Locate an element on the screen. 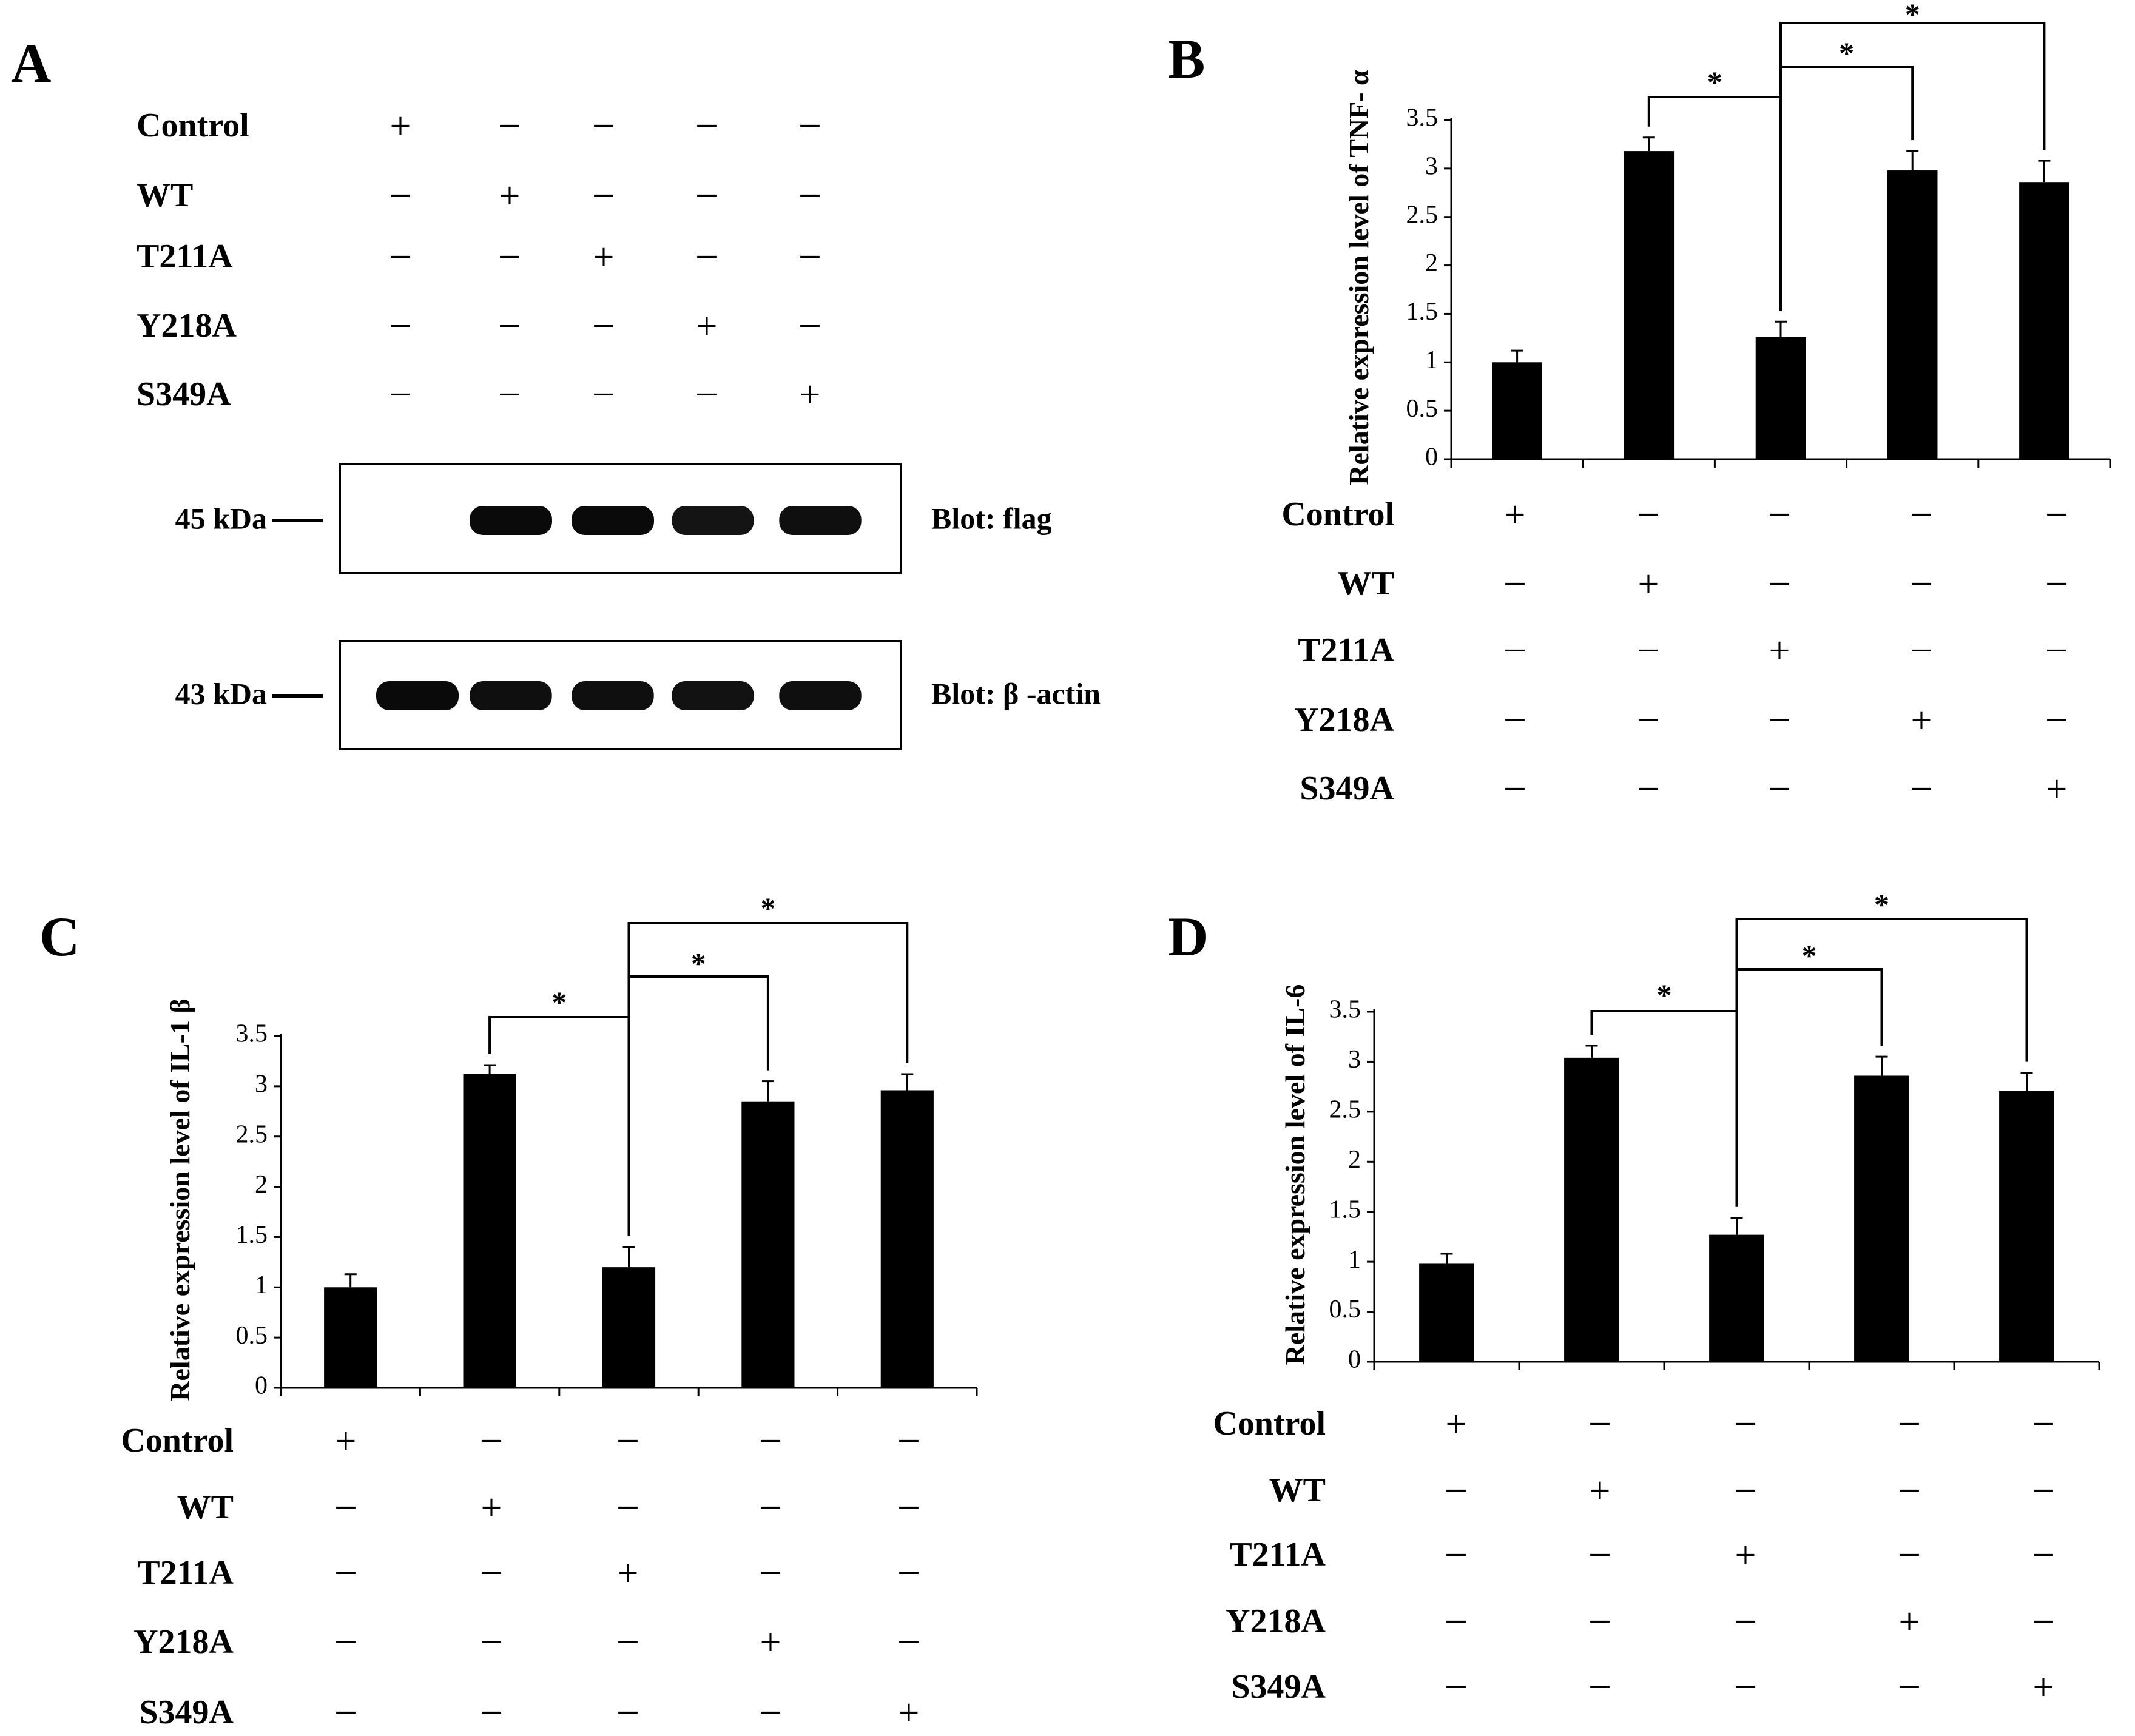 The image size is (2135, 1736). y-axis-title: Relative expression level of IL-1 β is located at coordinates (179, 1199).